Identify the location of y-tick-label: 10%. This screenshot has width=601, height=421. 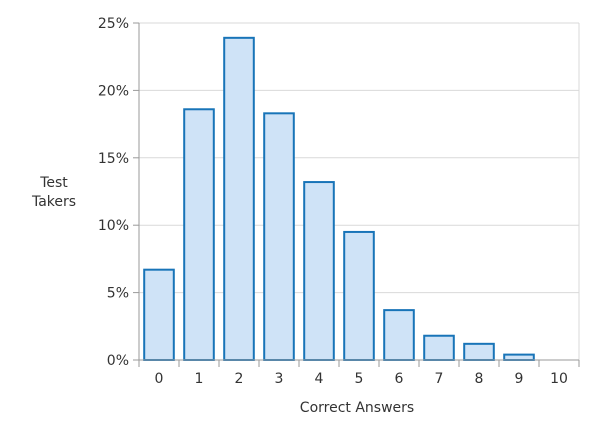
(113, 226).